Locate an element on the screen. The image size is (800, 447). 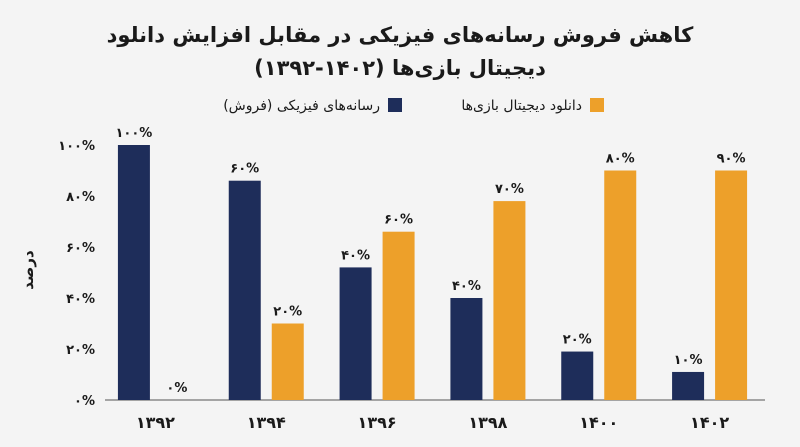
y-tick-label: ۲۰% is located at coordinates (80, 350).